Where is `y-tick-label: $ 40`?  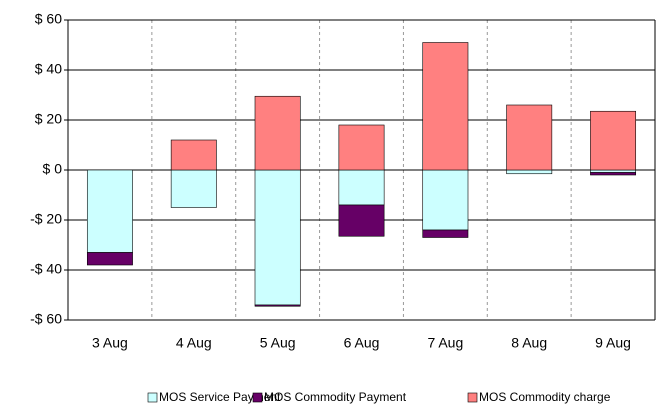 y-tick-label: $ 40 is located at coordinates (48, 69).